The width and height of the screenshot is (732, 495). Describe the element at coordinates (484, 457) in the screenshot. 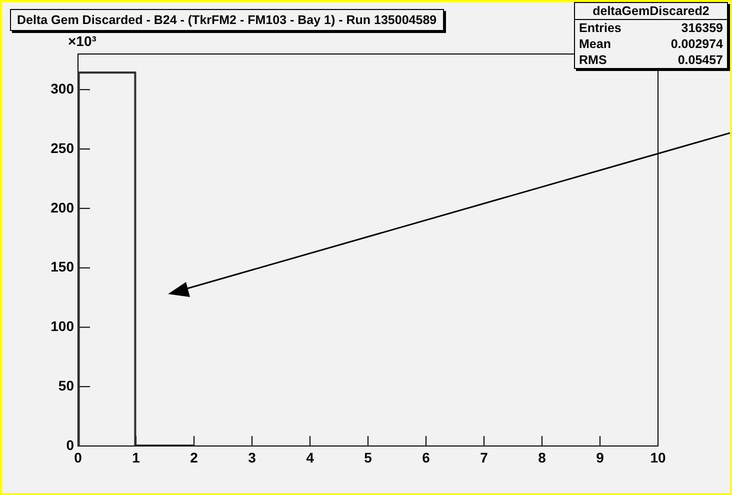

I see `x-tick-label: 7` at that location.